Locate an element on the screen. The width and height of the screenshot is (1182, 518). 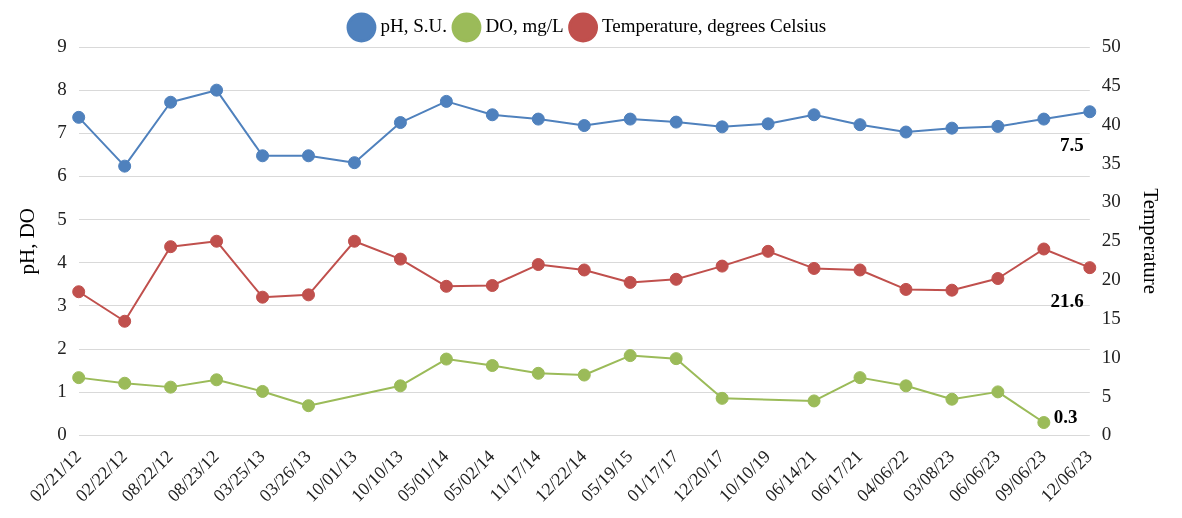
y2-tick-label: 25 is located at coordinates (1111, 240).